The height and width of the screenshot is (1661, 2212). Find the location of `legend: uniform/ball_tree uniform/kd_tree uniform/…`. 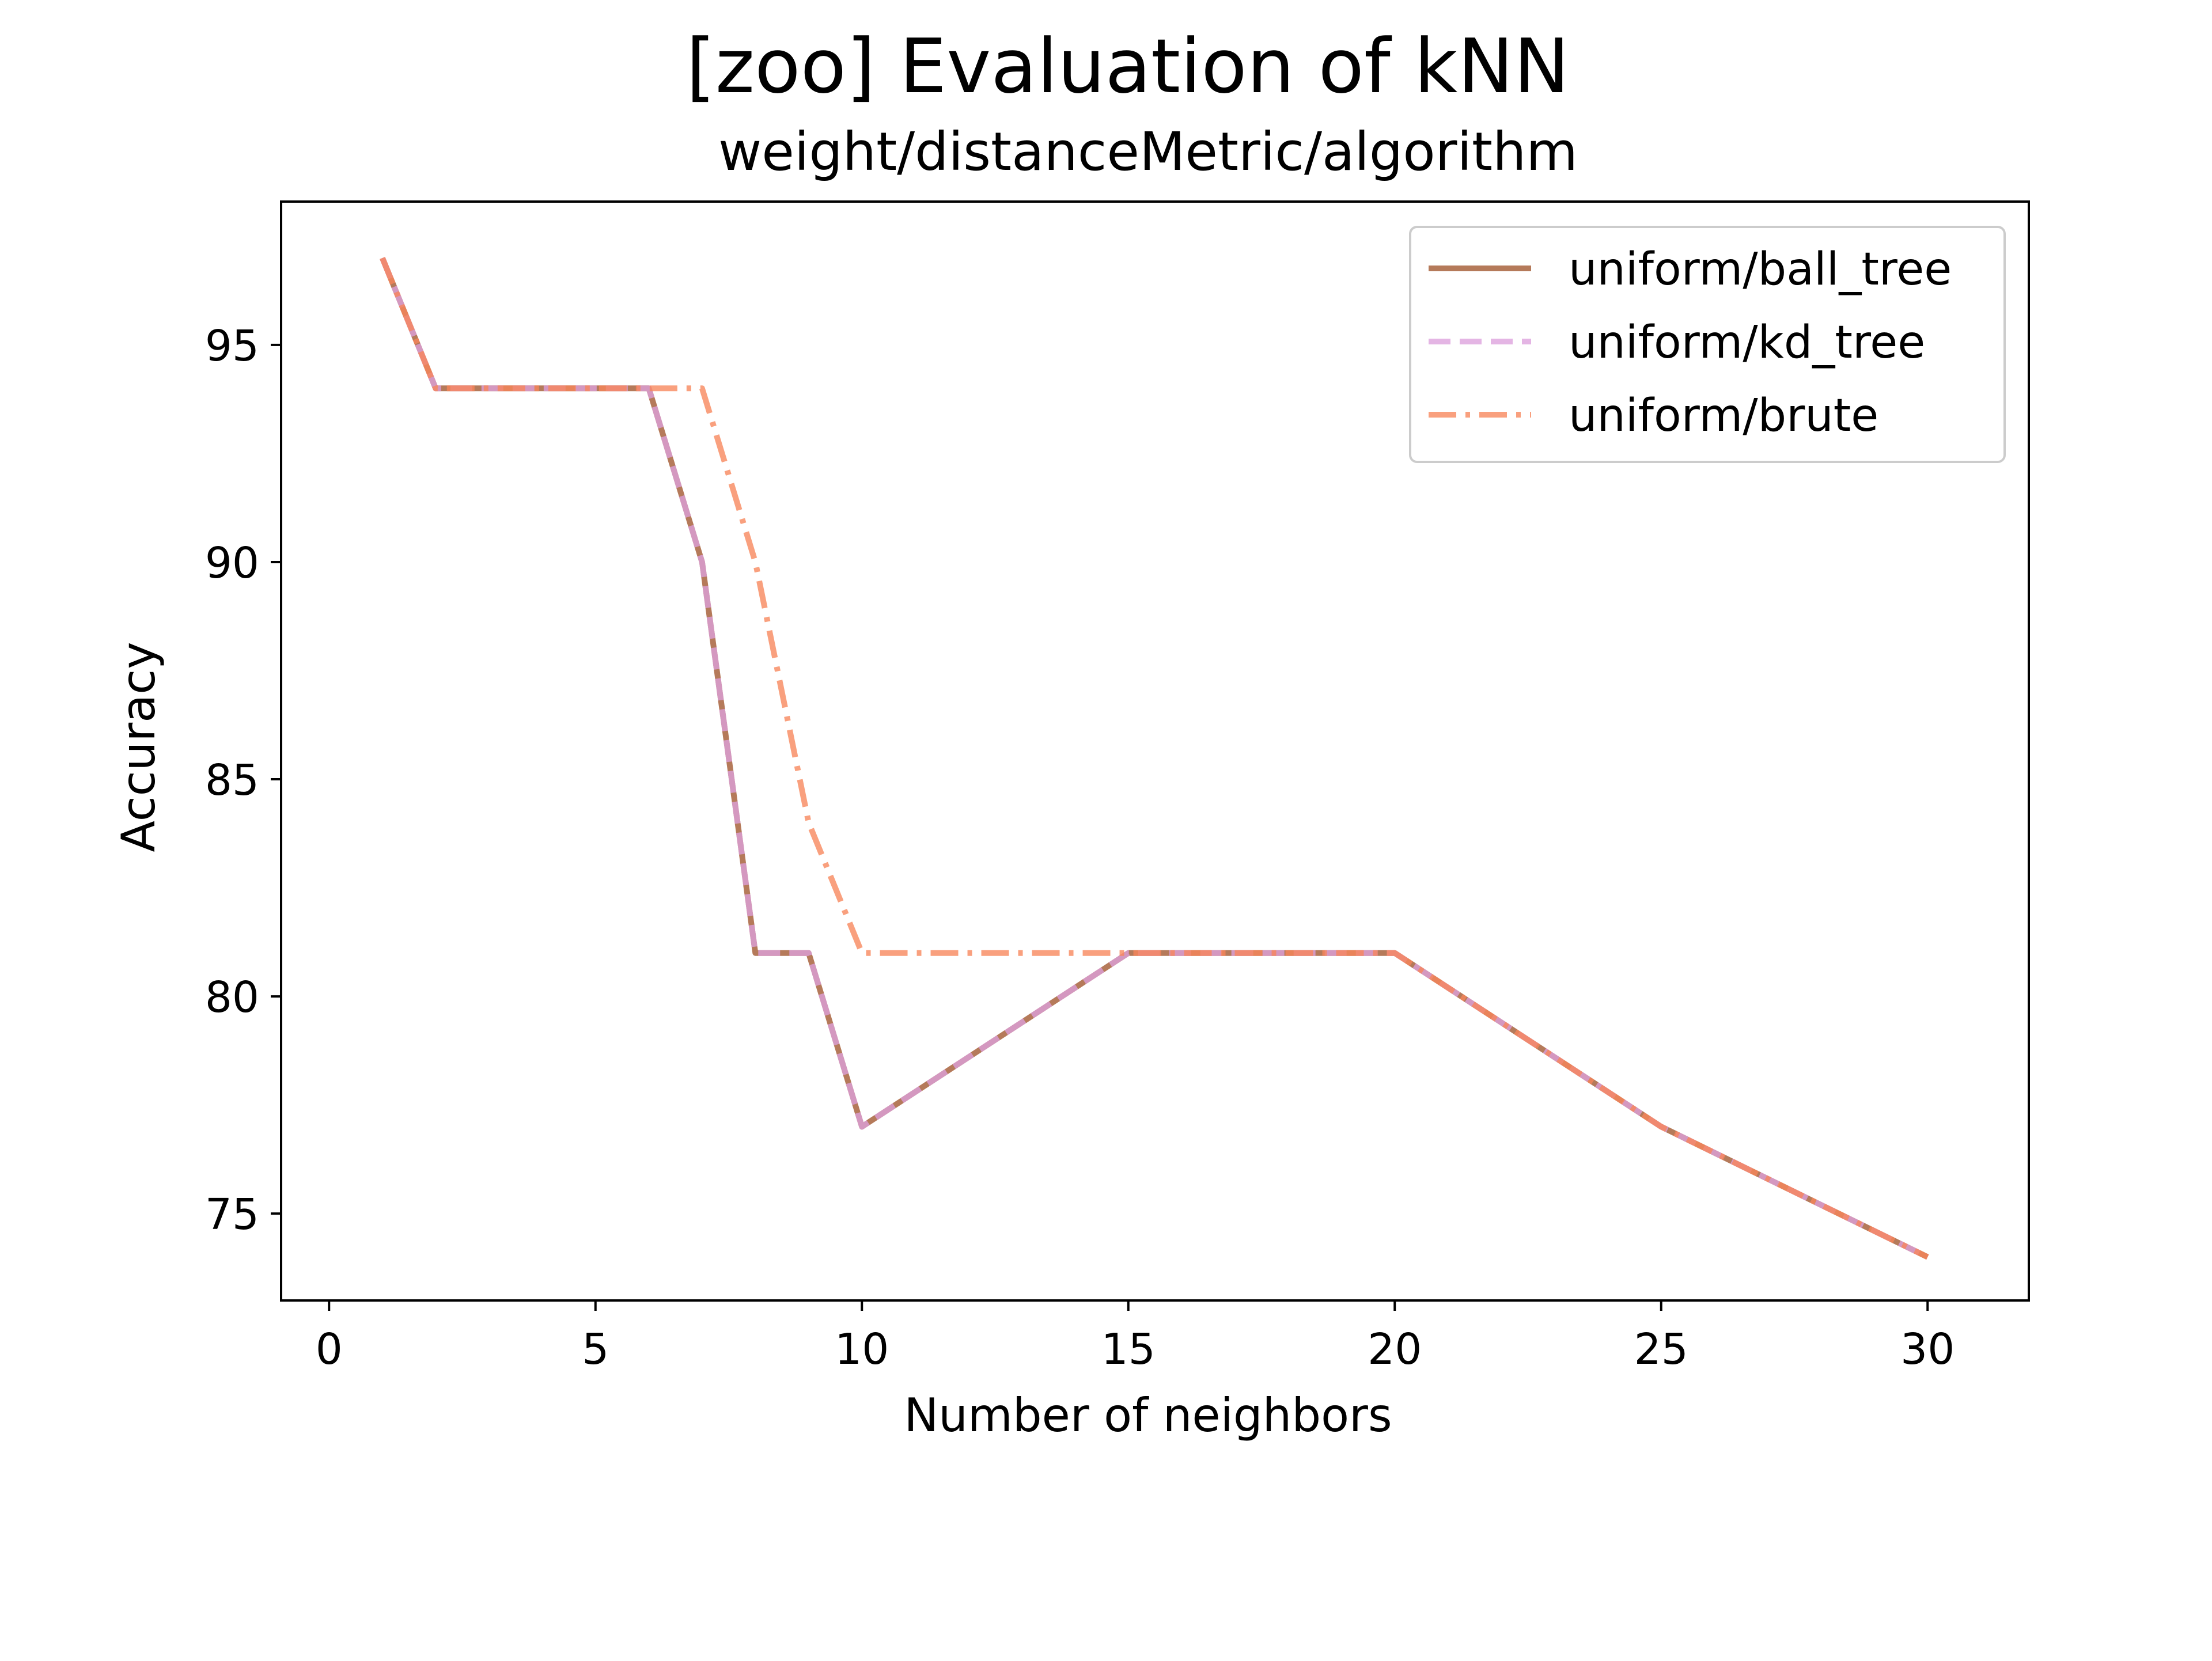

legend: uniform/ball_tree uniform/kd_tree uniform/… is located at coordinates (1707, 344).